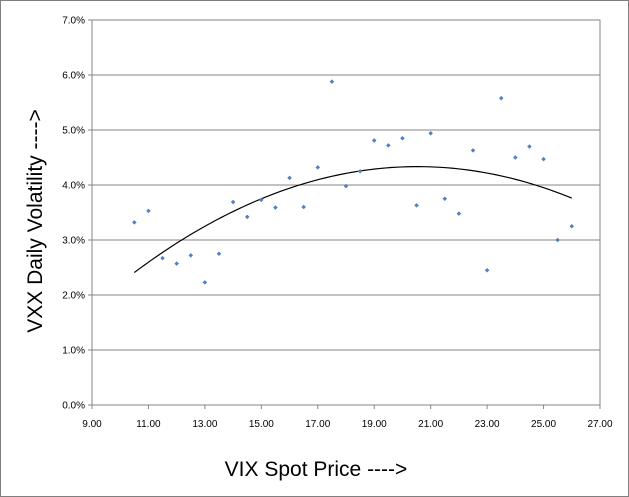 Image resolution: width=629 pixels, height=497 pixels. Describe the element at coordinates (73, 76) in the screenshot. I see `y-tick-label: 6.0%` at that location.